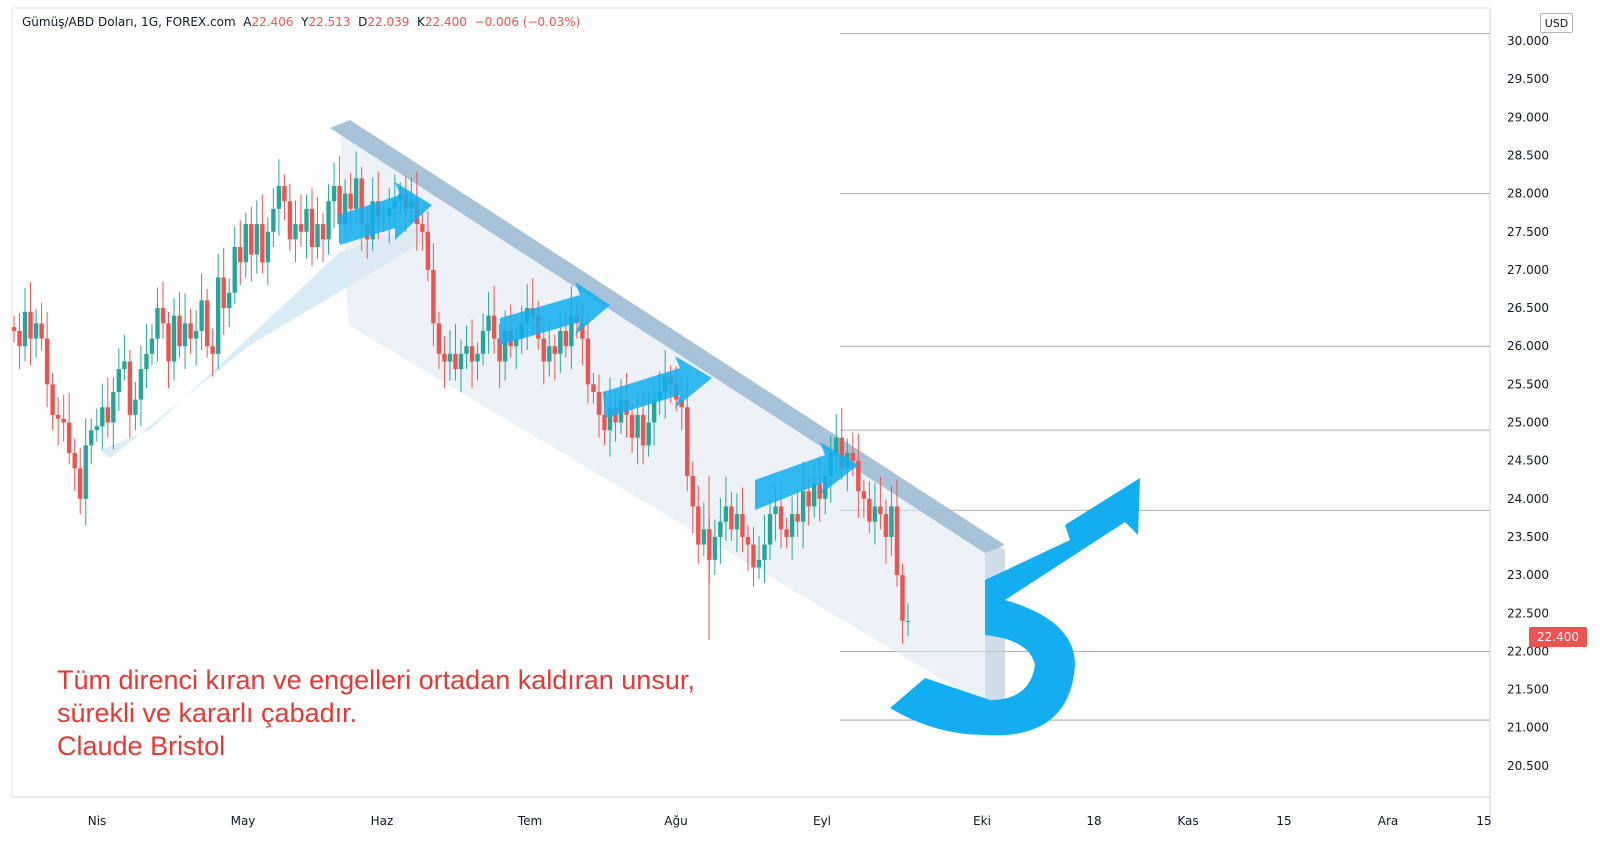  Describe the element at coordinates (982, 821) in the screenshot. I see `time-tick-label: Eki` at that location.